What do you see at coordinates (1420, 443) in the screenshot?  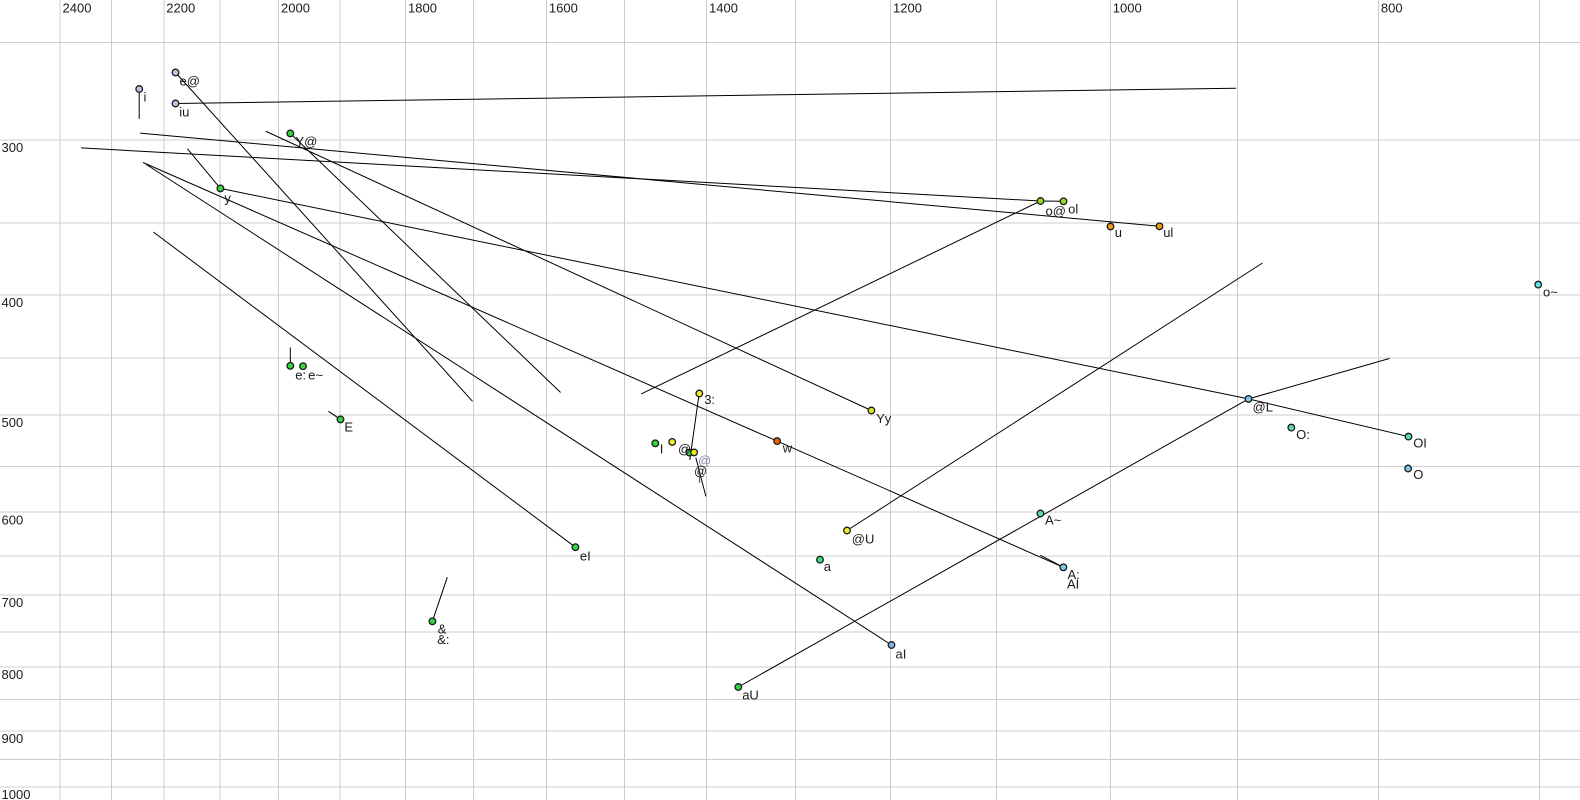 I see `svg-text: OI` at bounding box center [1420, 443].